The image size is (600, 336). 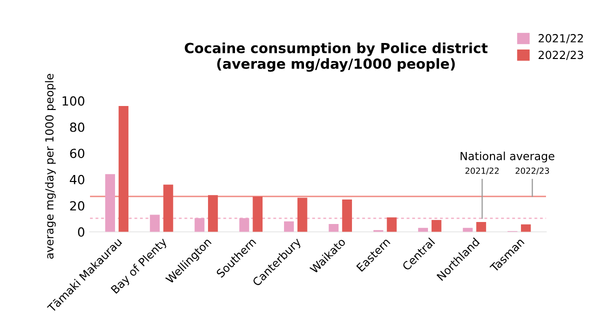 What do you see at coordinates (336, 57) in the screenshot?
I see `chart-title: Cocaine consumption by Police district (average mg/day/1000 people)` at bounding box center [336, 57].